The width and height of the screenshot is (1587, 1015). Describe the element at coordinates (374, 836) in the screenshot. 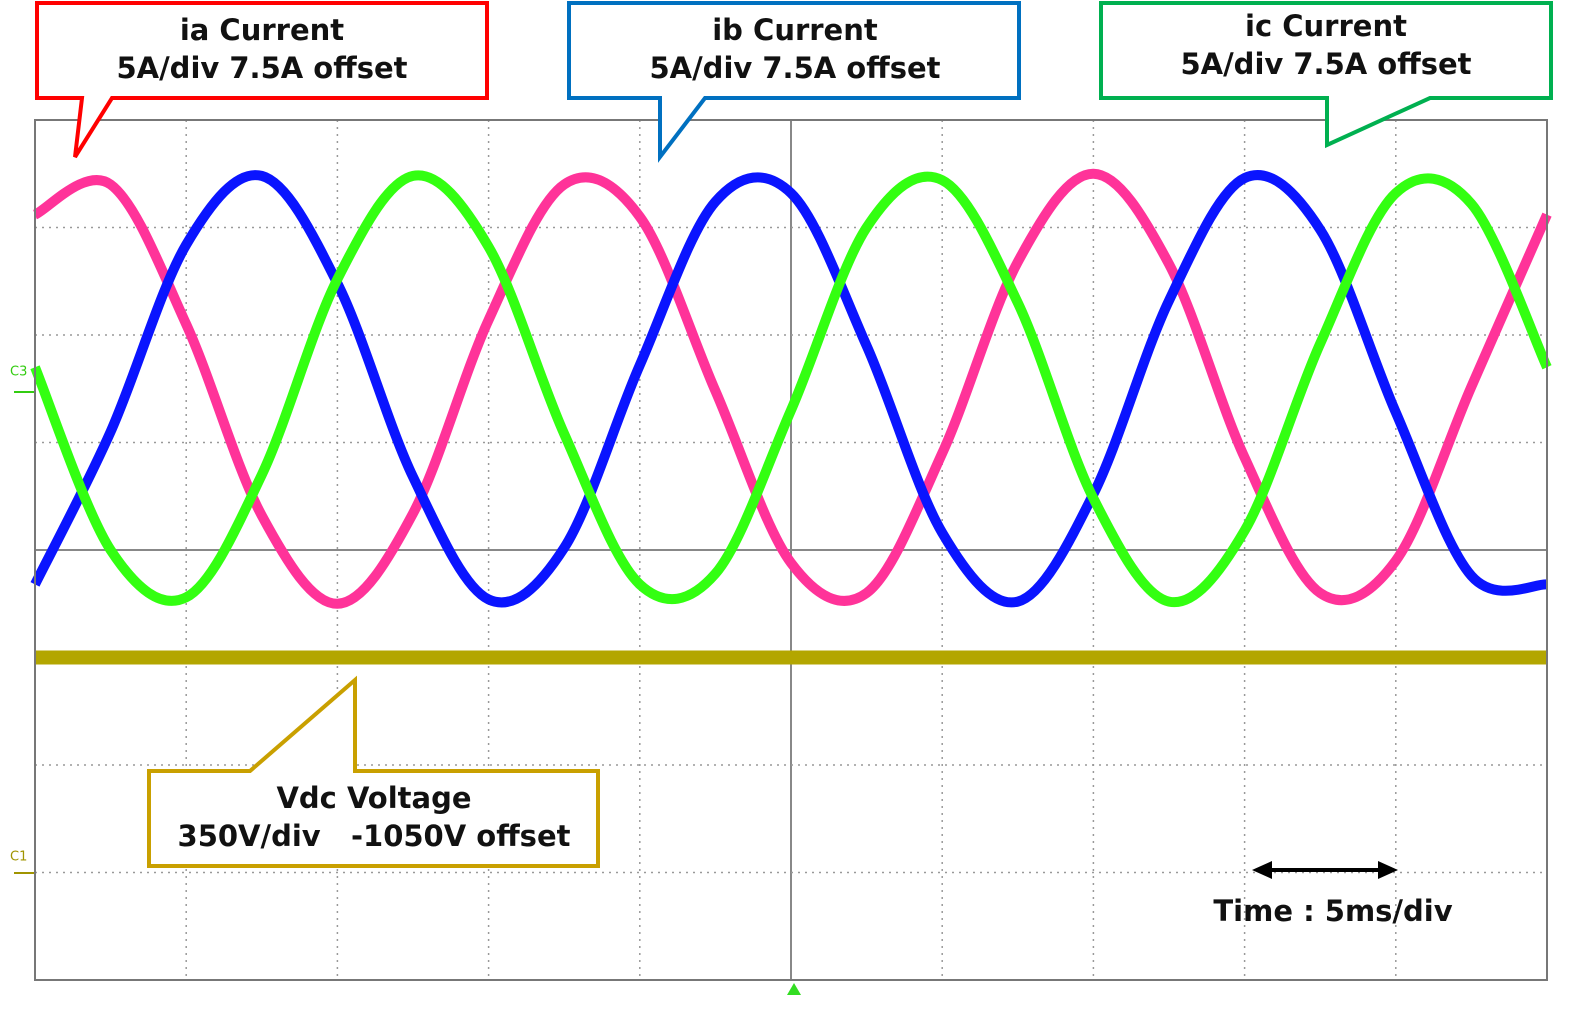

I see `callout-scale: 350V/div -1050V offset` at that location.